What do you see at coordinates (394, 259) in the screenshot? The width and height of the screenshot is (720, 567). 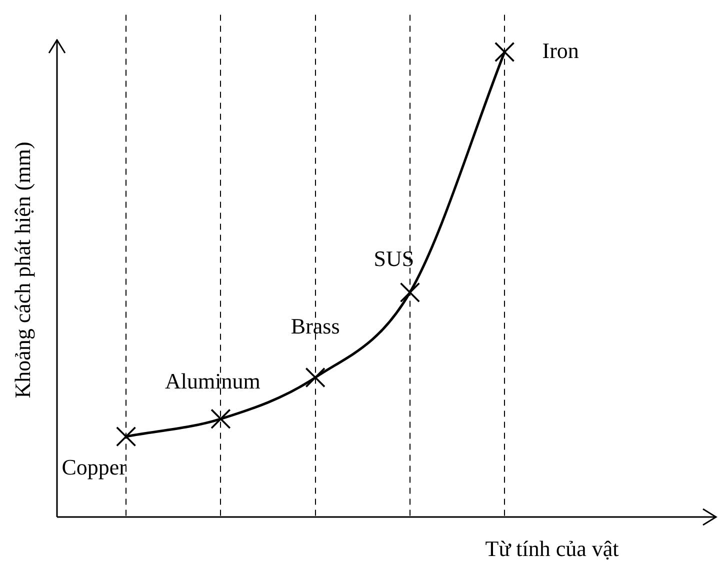 I see `annotation: SUS` at bounding box center [394, 259].